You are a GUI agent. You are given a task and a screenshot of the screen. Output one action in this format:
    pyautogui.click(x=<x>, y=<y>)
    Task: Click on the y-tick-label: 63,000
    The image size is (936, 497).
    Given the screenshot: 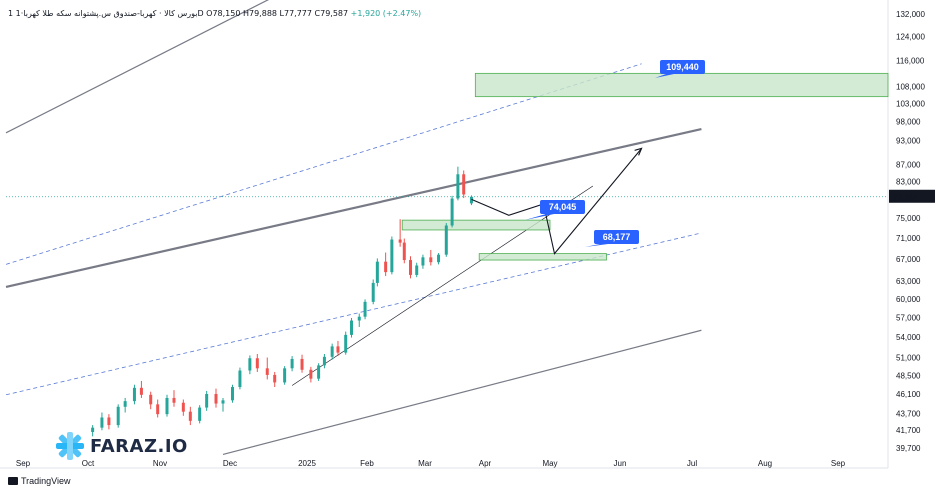 What is the action you would take?
    pyautogui.click(x=908, y=281)
    